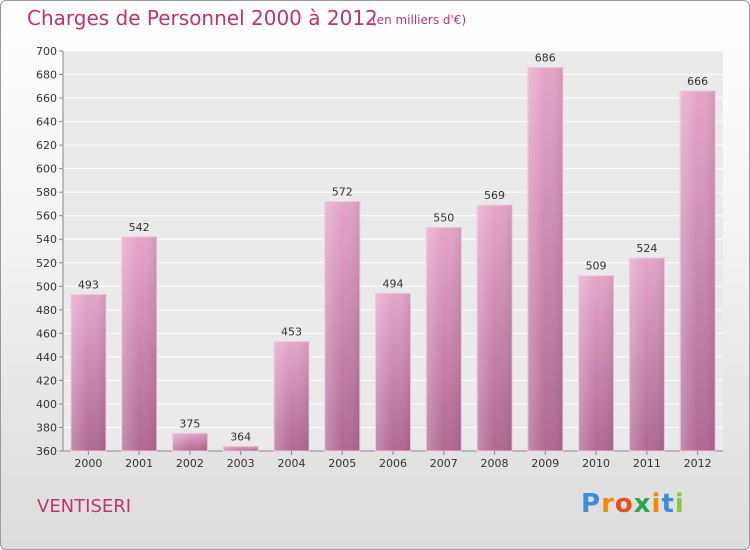 The height and width of the screenshot is (550, 750). Describe the element at coordinates (647, 463) in the screenshot. I see `x-tick-label: 2011` at that location.